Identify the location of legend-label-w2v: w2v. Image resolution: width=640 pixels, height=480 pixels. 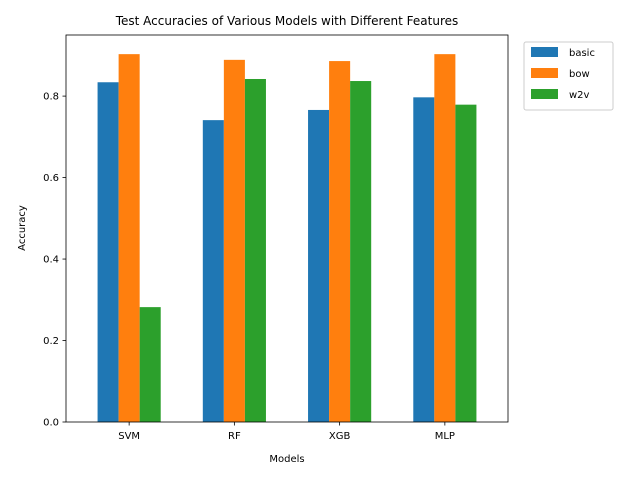
(579, 95).